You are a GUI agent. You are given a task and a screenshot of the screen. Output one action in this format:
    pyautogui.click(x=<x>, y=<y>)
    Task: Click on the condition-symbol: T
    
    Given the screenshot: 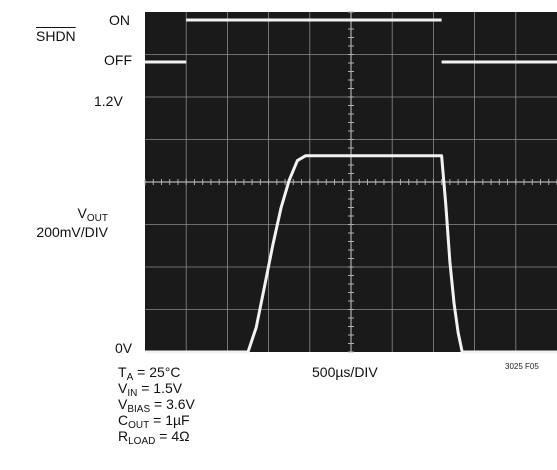 What is the action you would take?
    pyautogui.click(x=122, y=372)
    